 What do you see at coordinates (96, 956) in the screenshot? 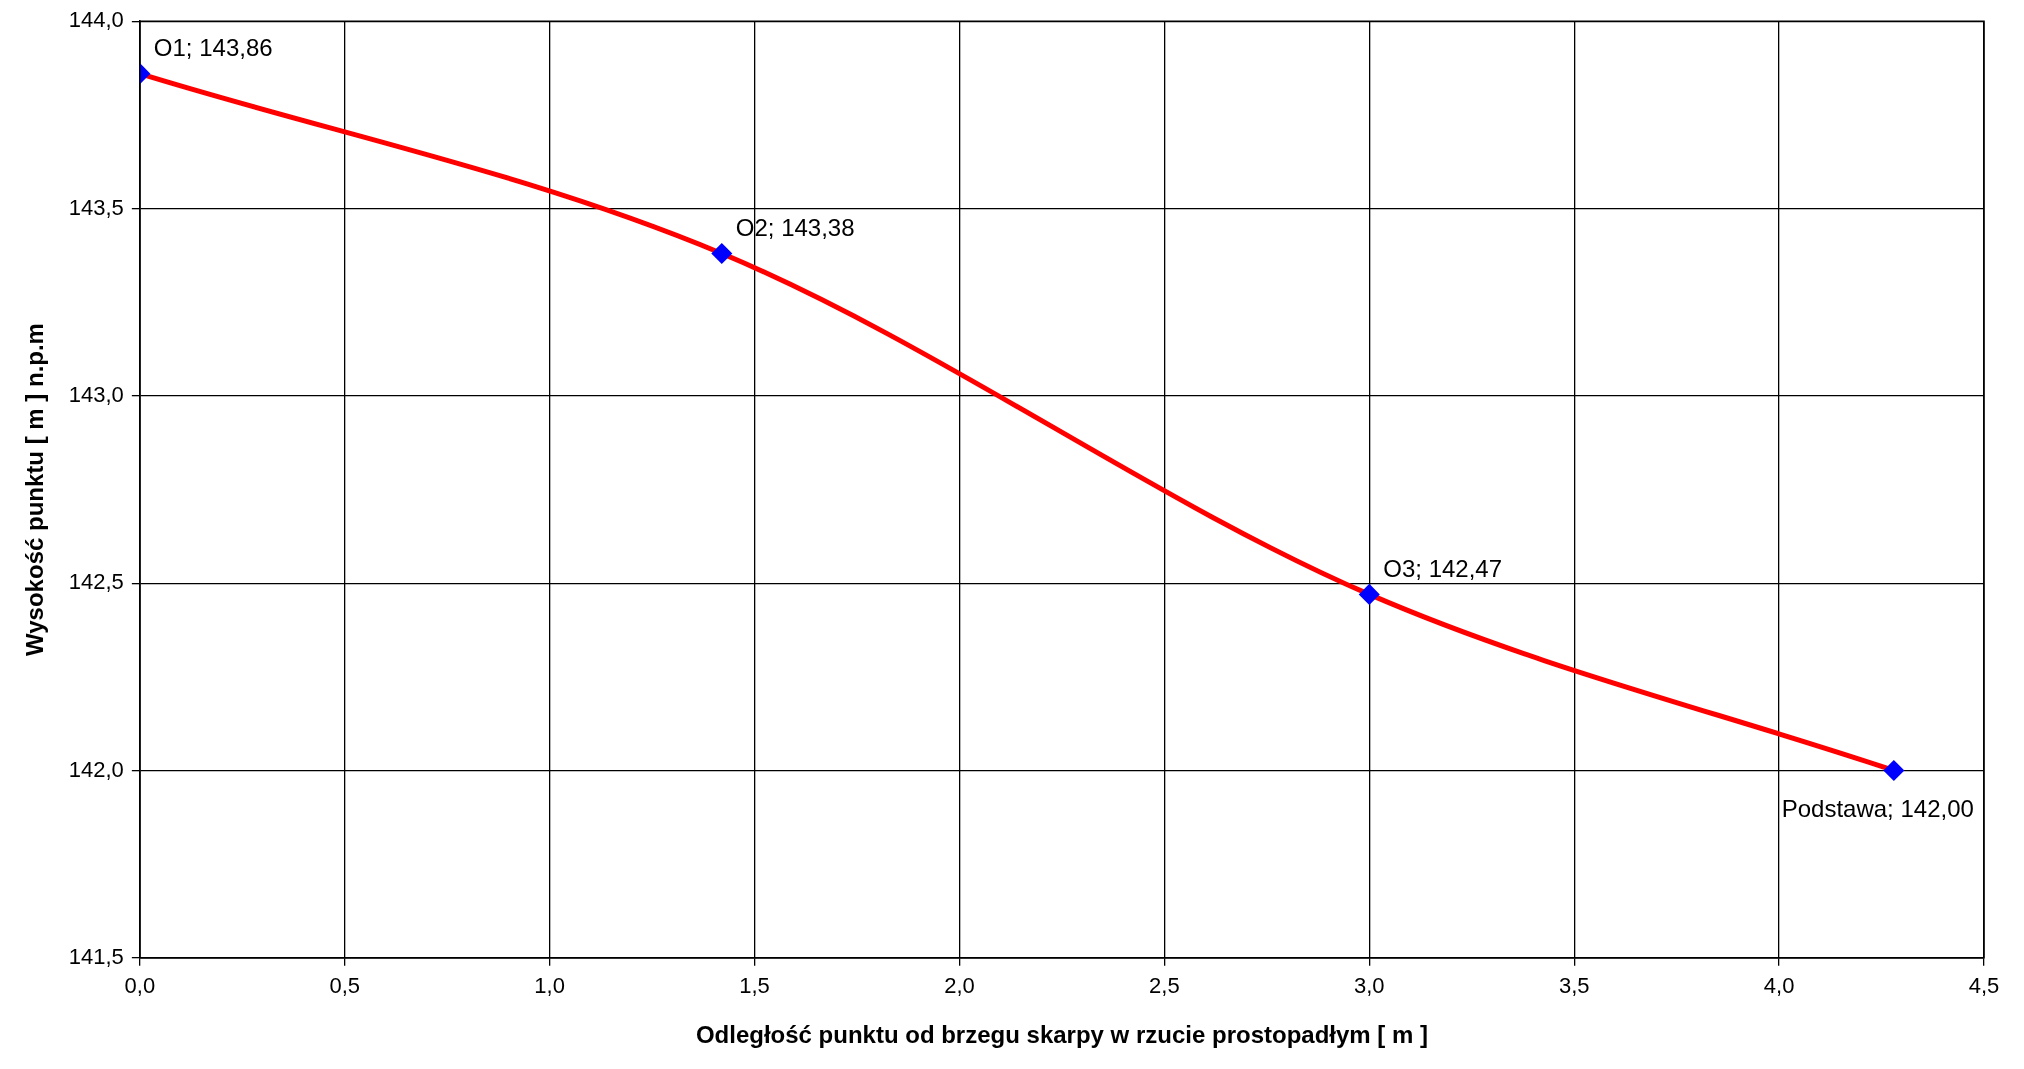
I see `y-tick-label: 141,5` at bounding box center [96, 956].